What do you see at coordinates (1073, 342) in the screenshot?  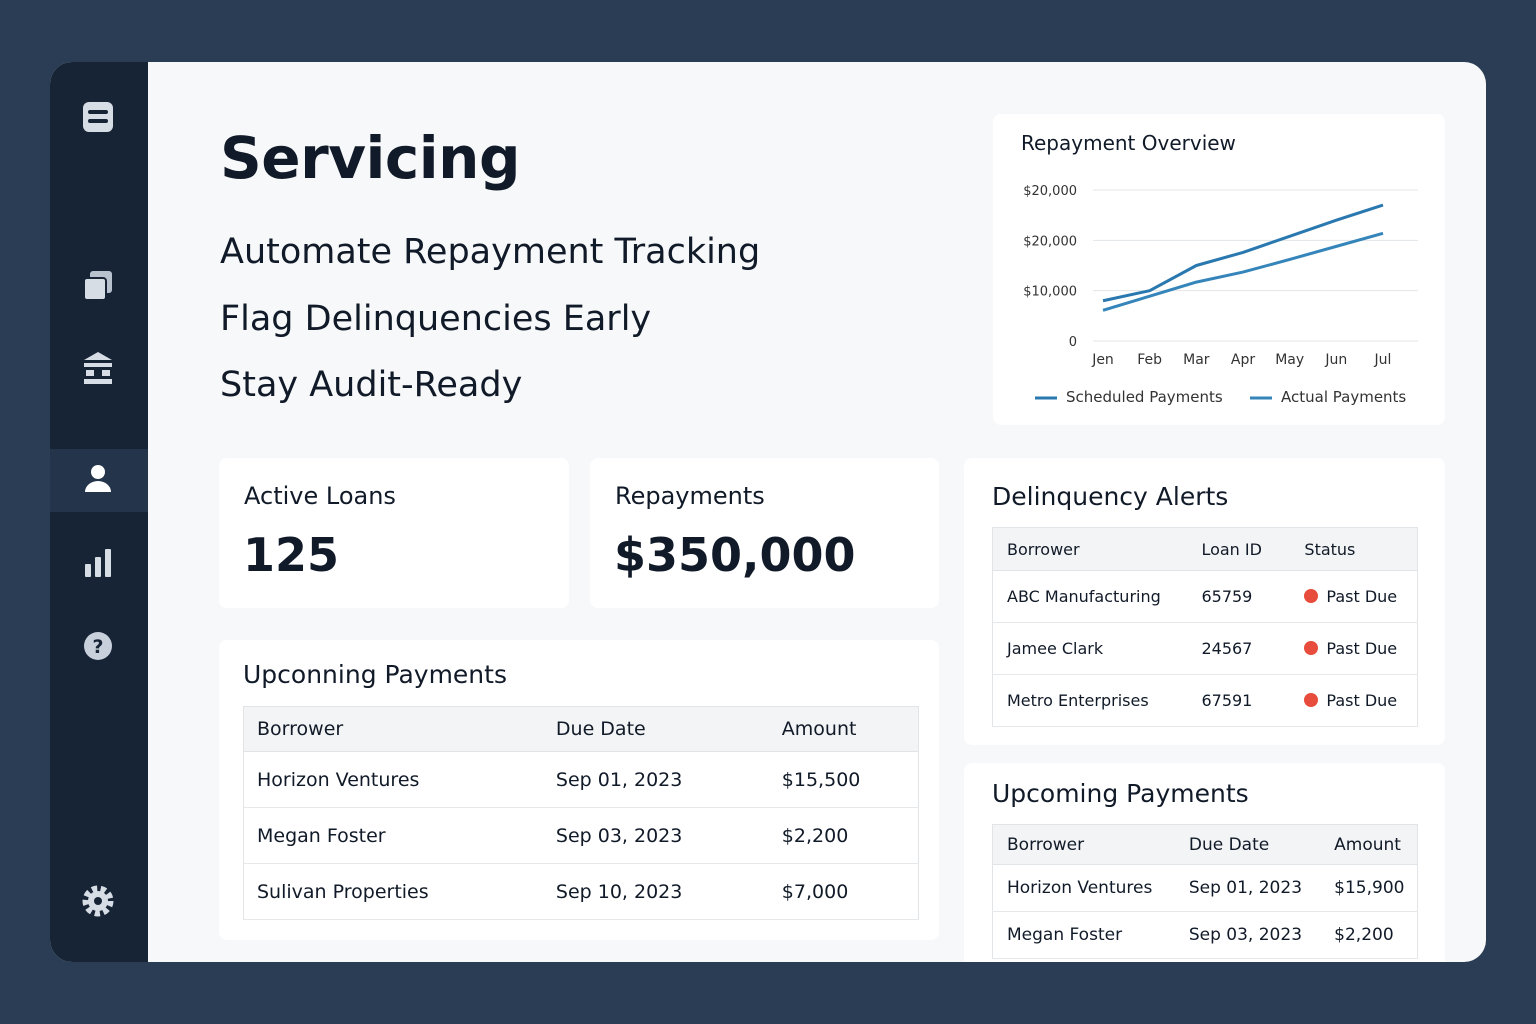 I see `y-tick-label: 0` at bounding box center [1073, 342].